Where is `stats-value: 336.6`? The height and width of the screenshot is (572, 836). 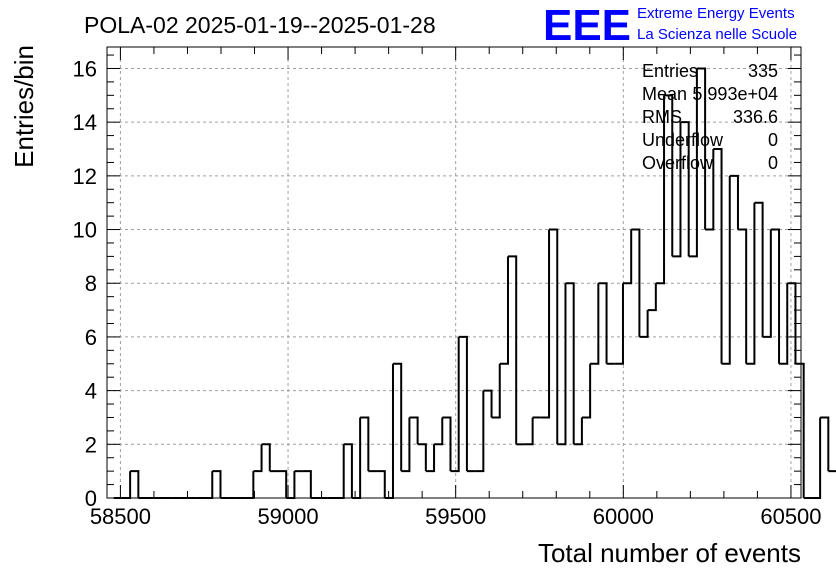 stats-value: 336.6 is located at coordinates (755, 117).